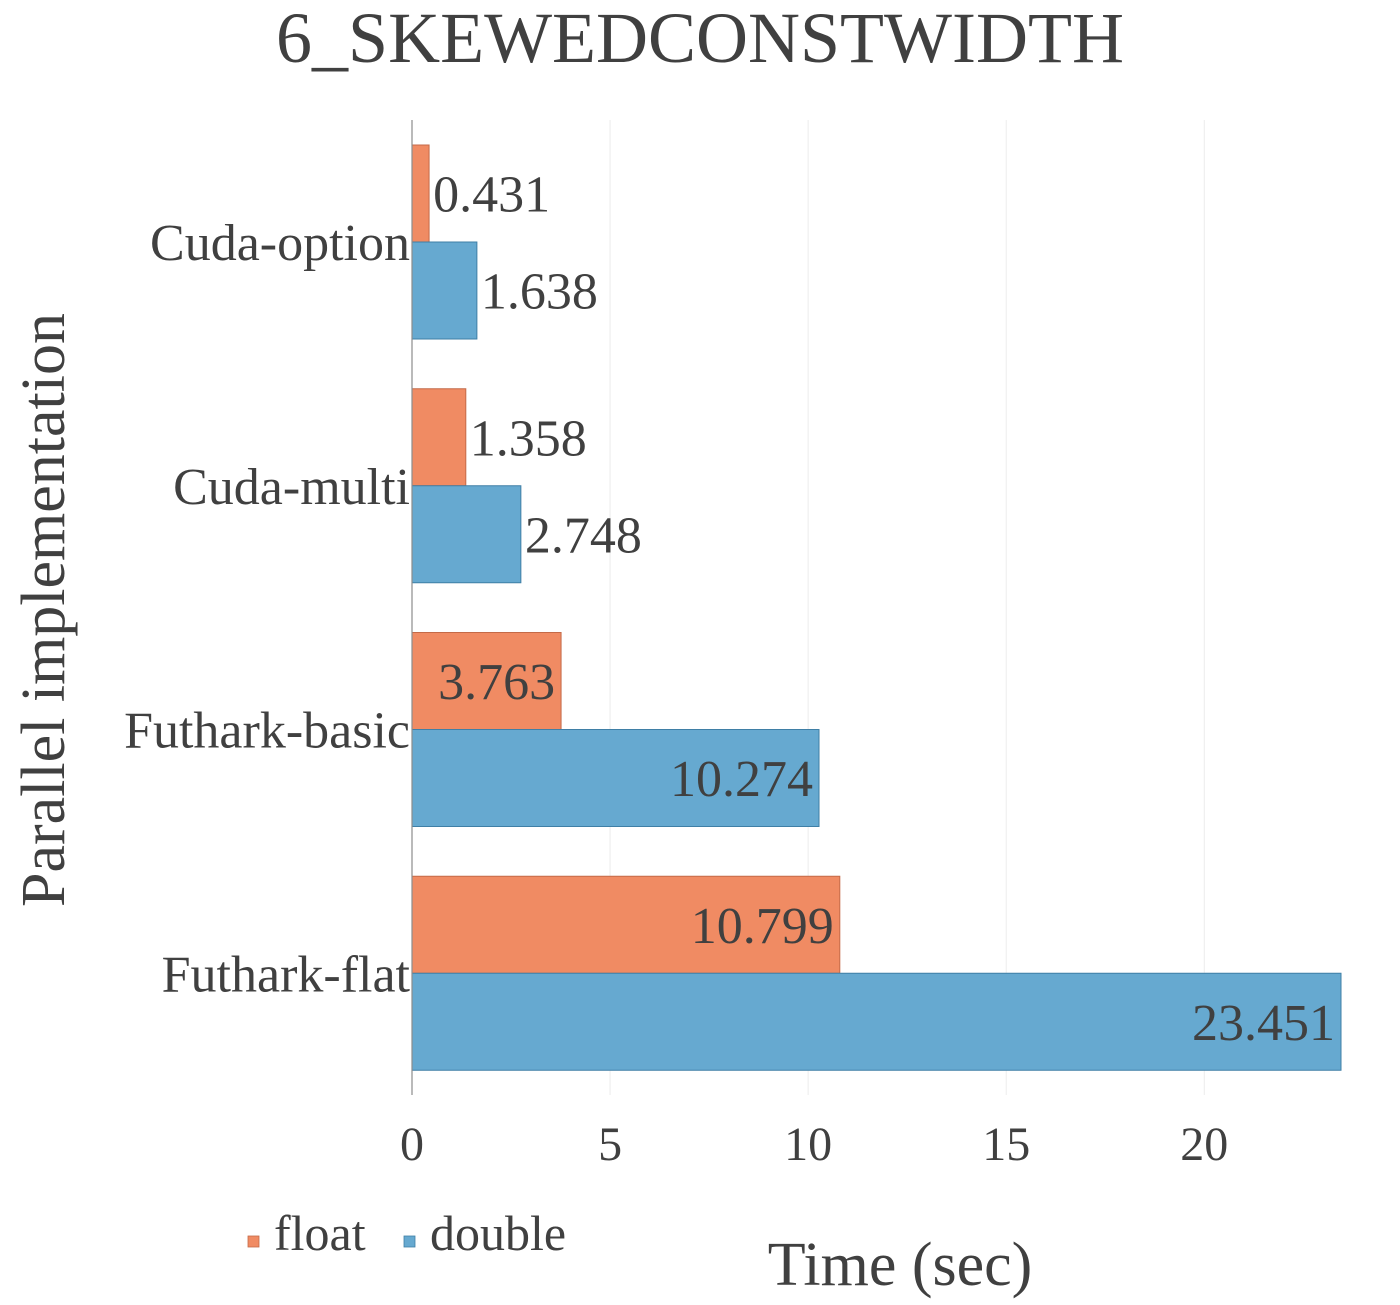 This screenshot has height=1305, width=1400. What do you see at coordinates (528, 438) in the screenshot?
I see `data-label-float: 1.358` at bounding box center [528, 438].